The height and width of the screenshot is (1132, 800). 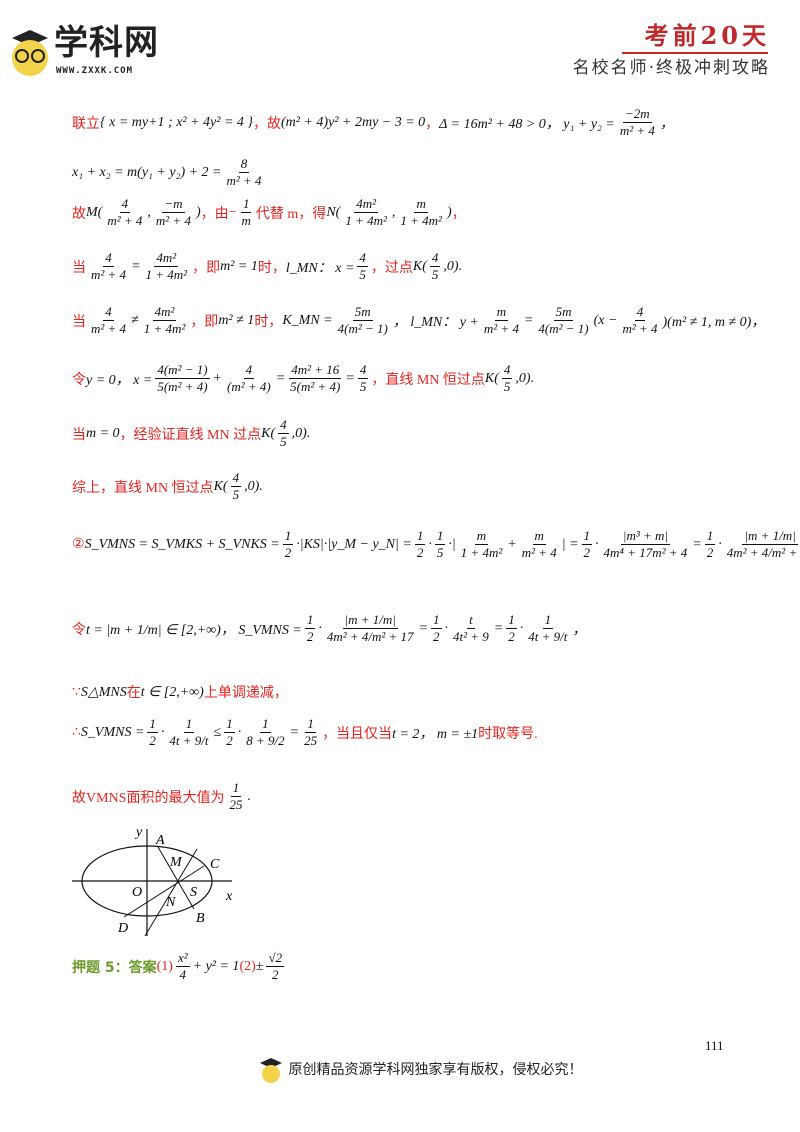 I want to click on text-segment: 时，, so click(x=271, y=268).